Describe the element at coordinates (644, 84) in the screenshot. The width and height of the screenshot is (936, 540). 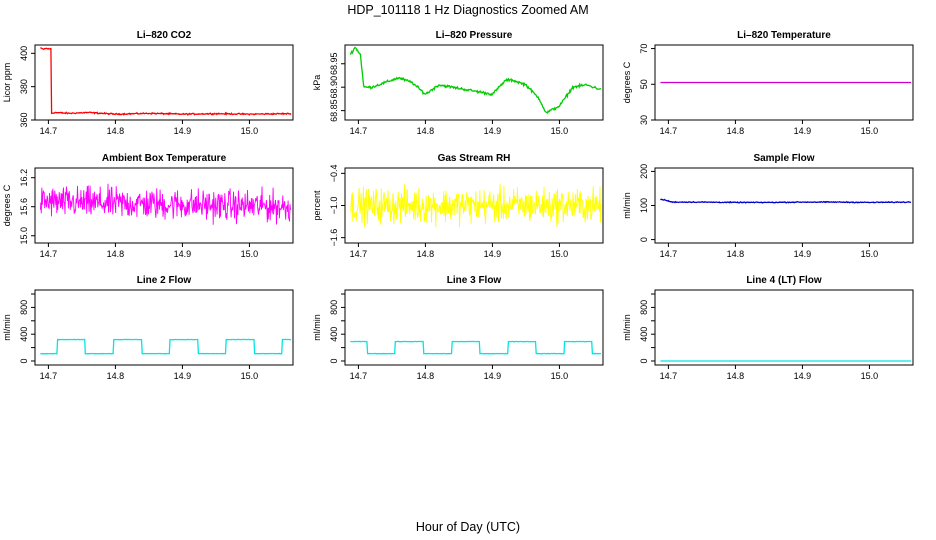
I see `y-tick-label: 50` at that location.